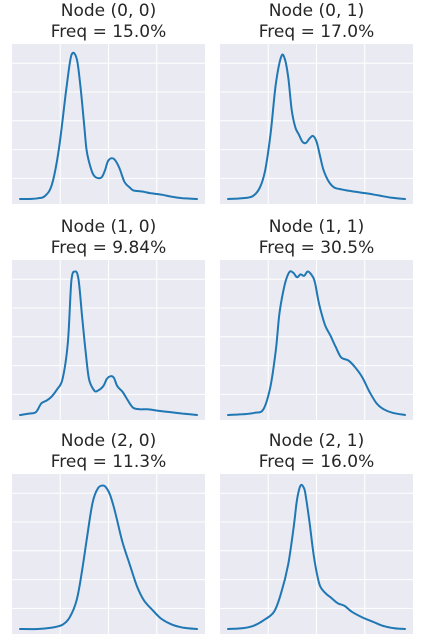 The image size is (424, 640). I want to click on subplot-title-line: Freq = 17.0%, so click(316, 32).